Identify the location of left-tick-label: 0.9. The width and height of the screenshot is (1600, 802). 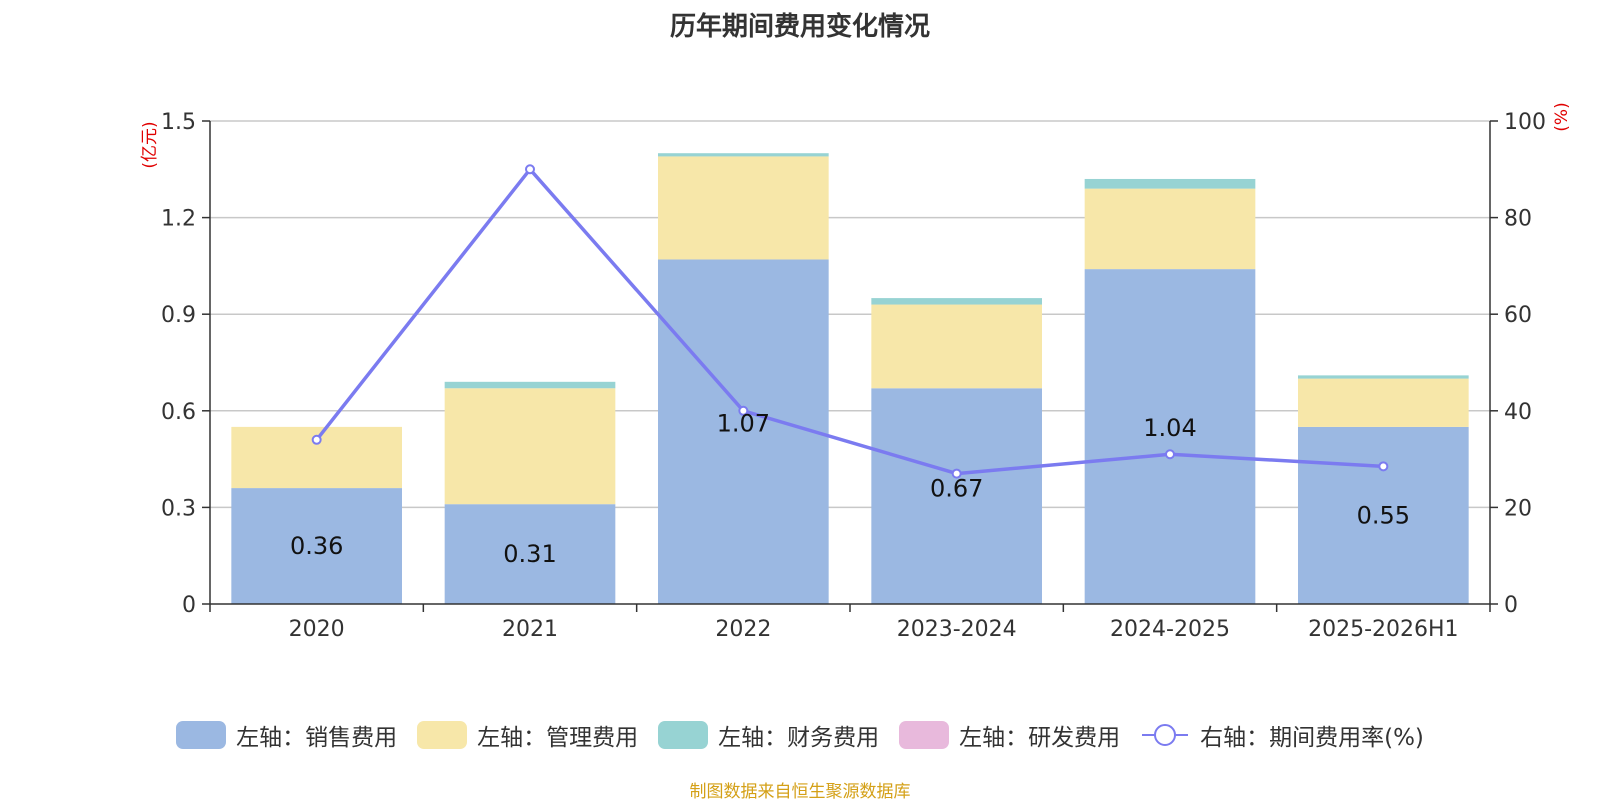
(178, 315).